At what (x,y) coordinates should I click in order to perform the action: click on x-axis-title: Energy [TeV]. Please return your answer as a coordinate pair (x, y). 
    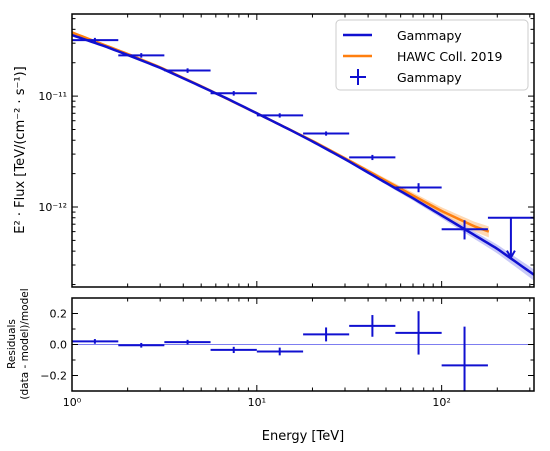
    Looking at the image, I should click on (303, 436).